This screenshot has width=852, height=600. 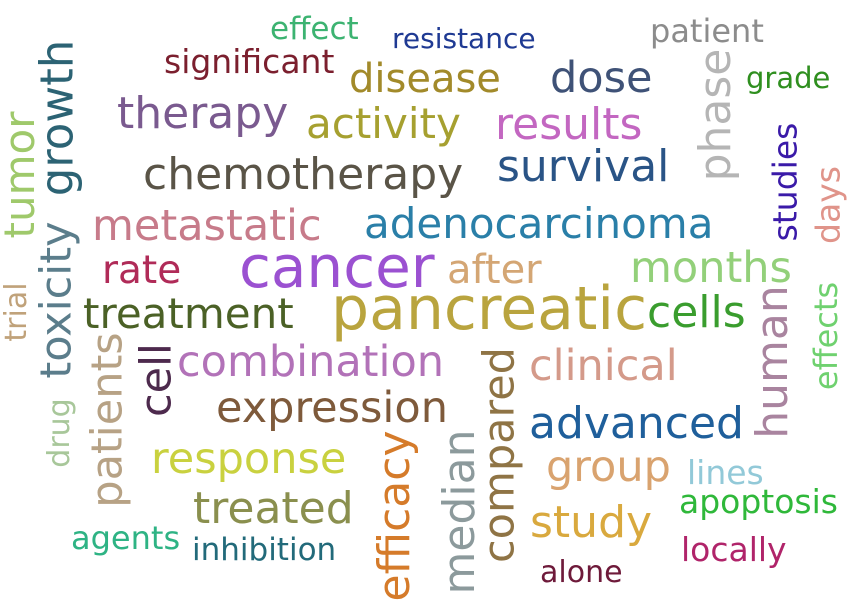 I want to click on word-rate: rate, so click(x=142, y=270).